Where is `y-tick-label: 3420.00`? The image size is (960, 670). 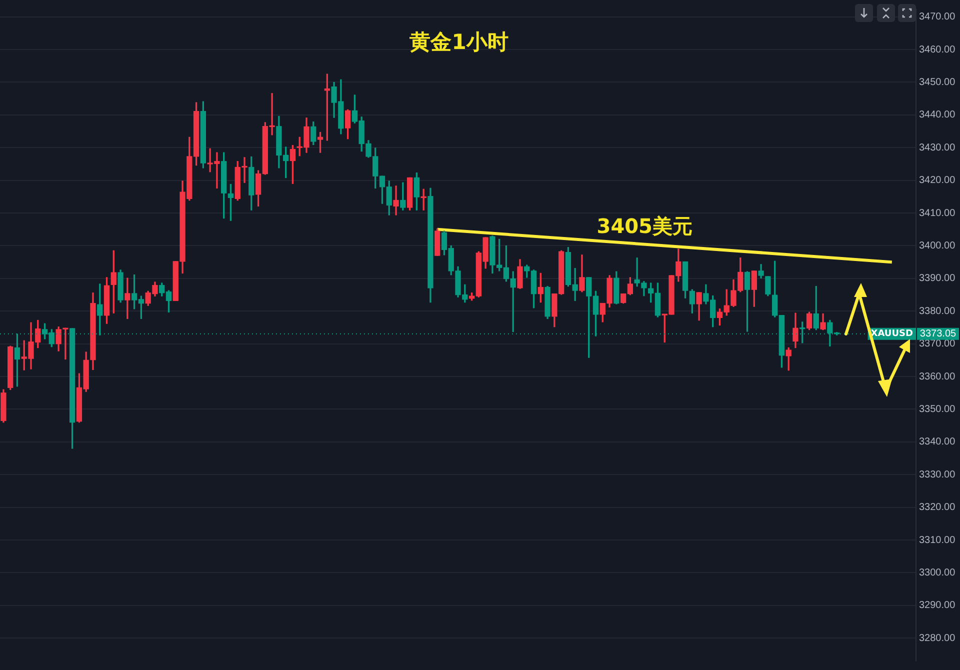
y-tick-label: 3420.00 is located at coordinates (937, 180).